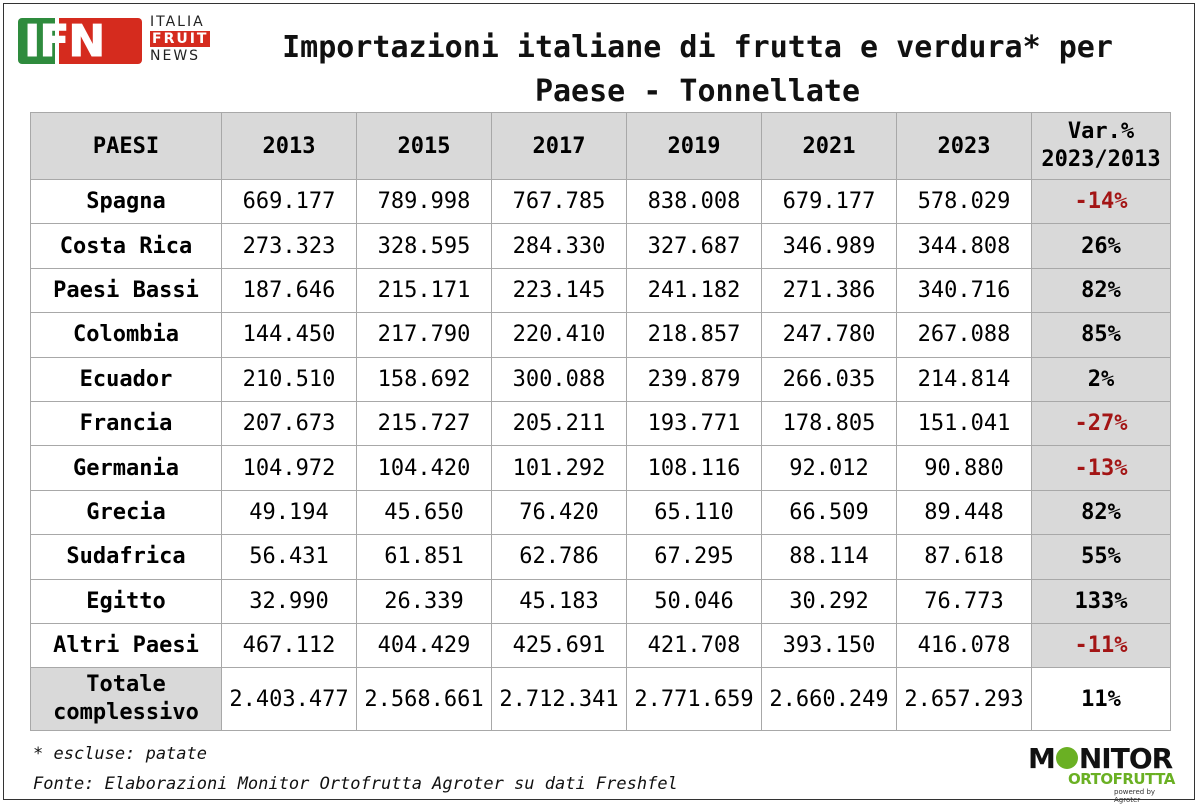 Image resolution: width=1200 pixels, height=805 pixels. Describe the element at coordinates (559, 335) in the screenshot. I see `value-cell: 220.410` at that location.